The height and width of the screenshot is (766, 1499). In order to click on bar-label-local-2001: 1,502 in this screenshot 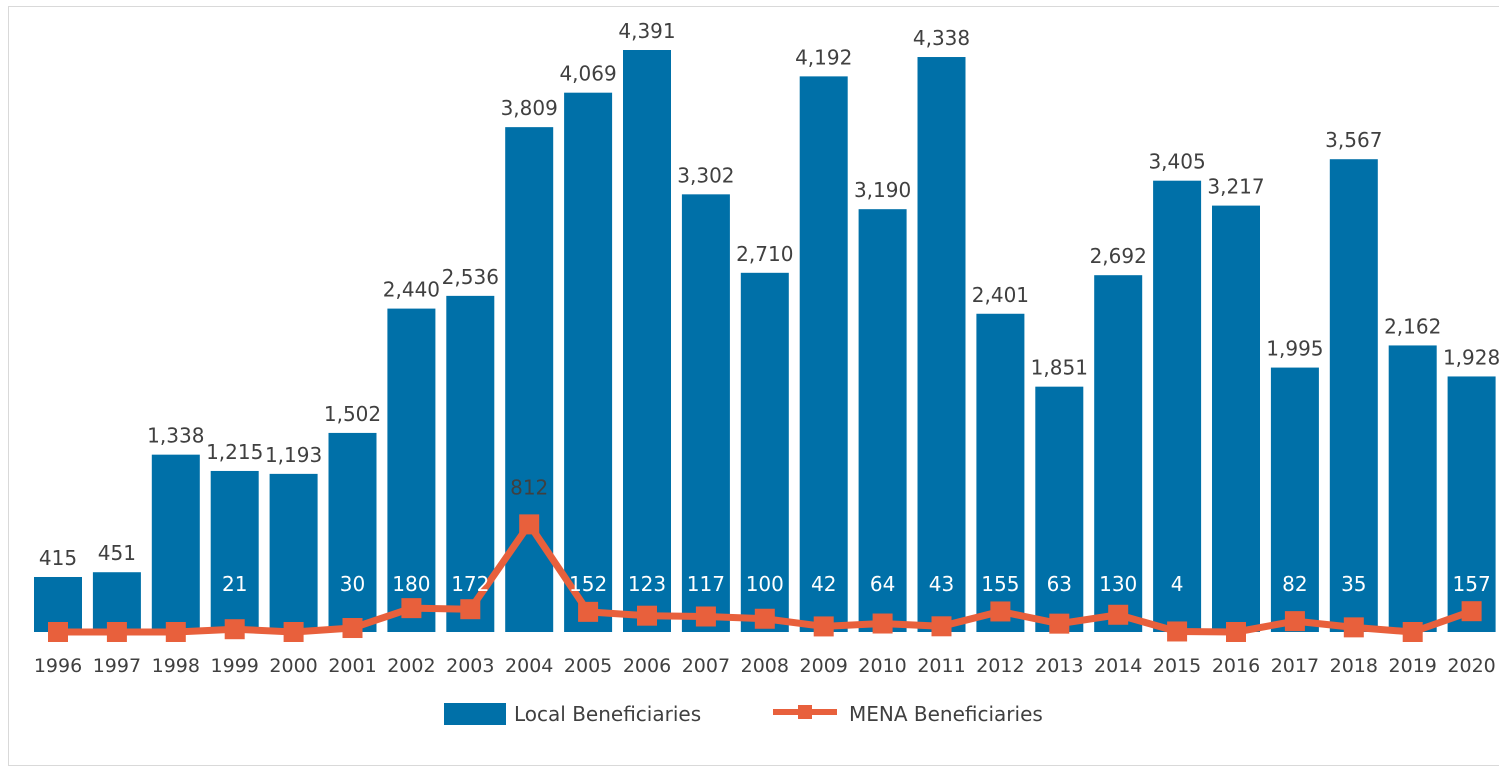, I will do `click(352, 414)`.